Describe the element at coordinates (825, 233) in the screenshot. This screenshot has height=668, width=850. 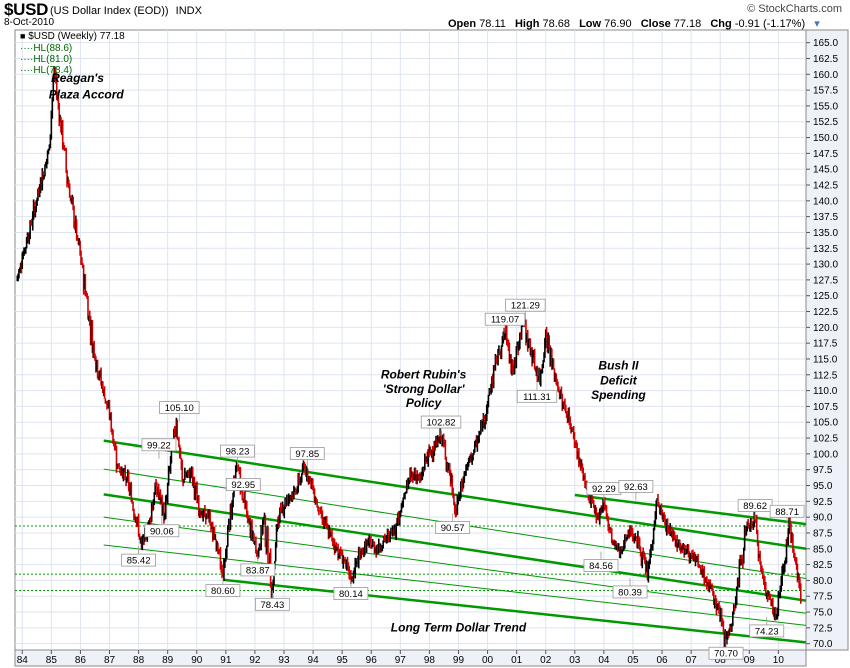
I see `y-tick-label: 135.0` at that location.